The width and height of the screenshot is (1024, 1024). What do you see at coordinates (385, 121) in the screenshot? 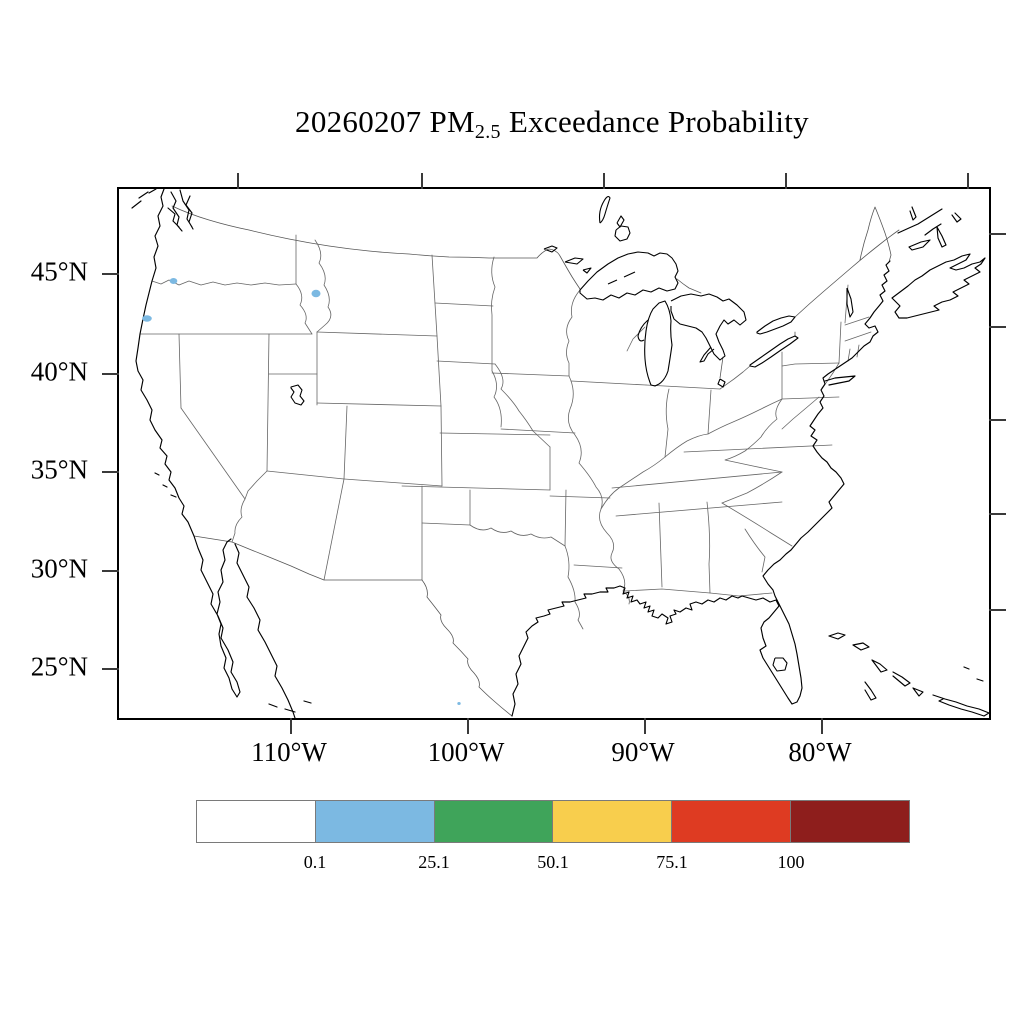
I see `title-prefix: 20260207 PM` at bounding box center [385, 121].